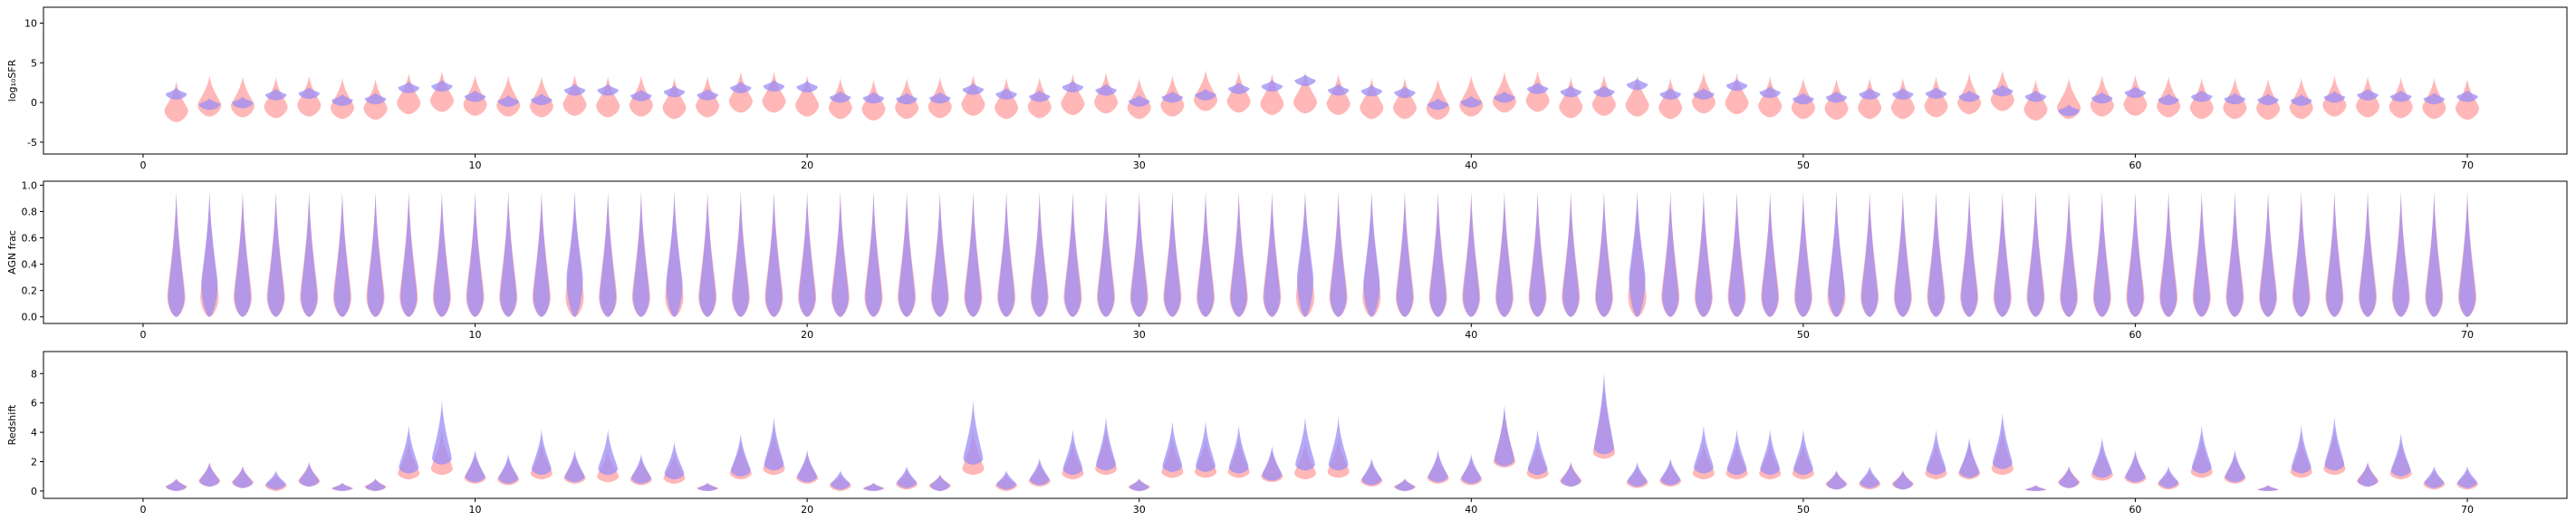 This screenshot has width=2576, height=521. I want to click on y-tick-label: 0, so click(34, 491).